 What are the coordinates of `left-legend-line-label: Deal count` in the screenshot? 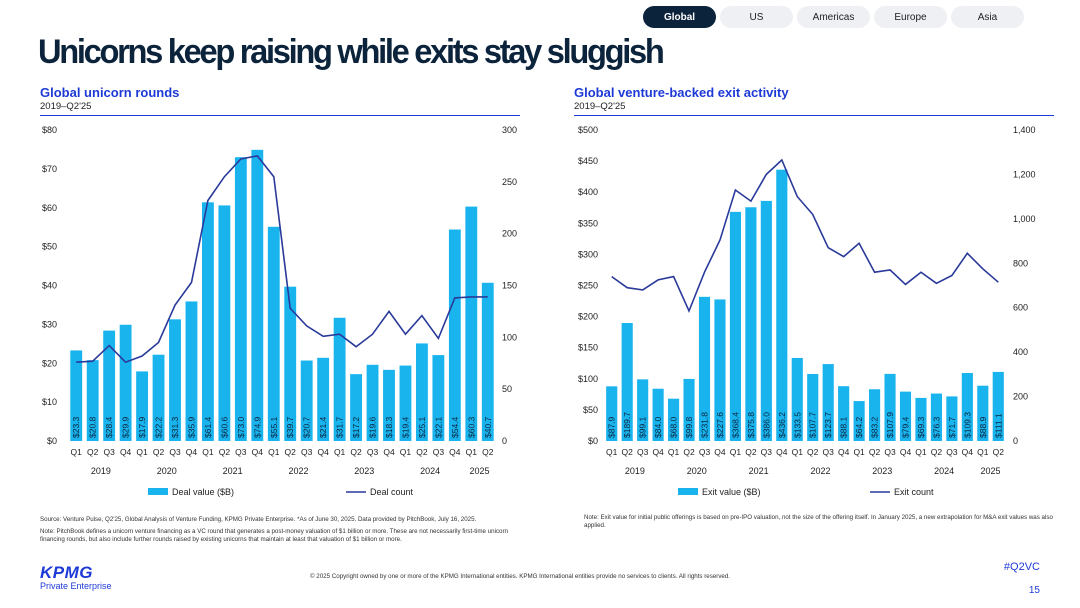 It's located at (392, 492).